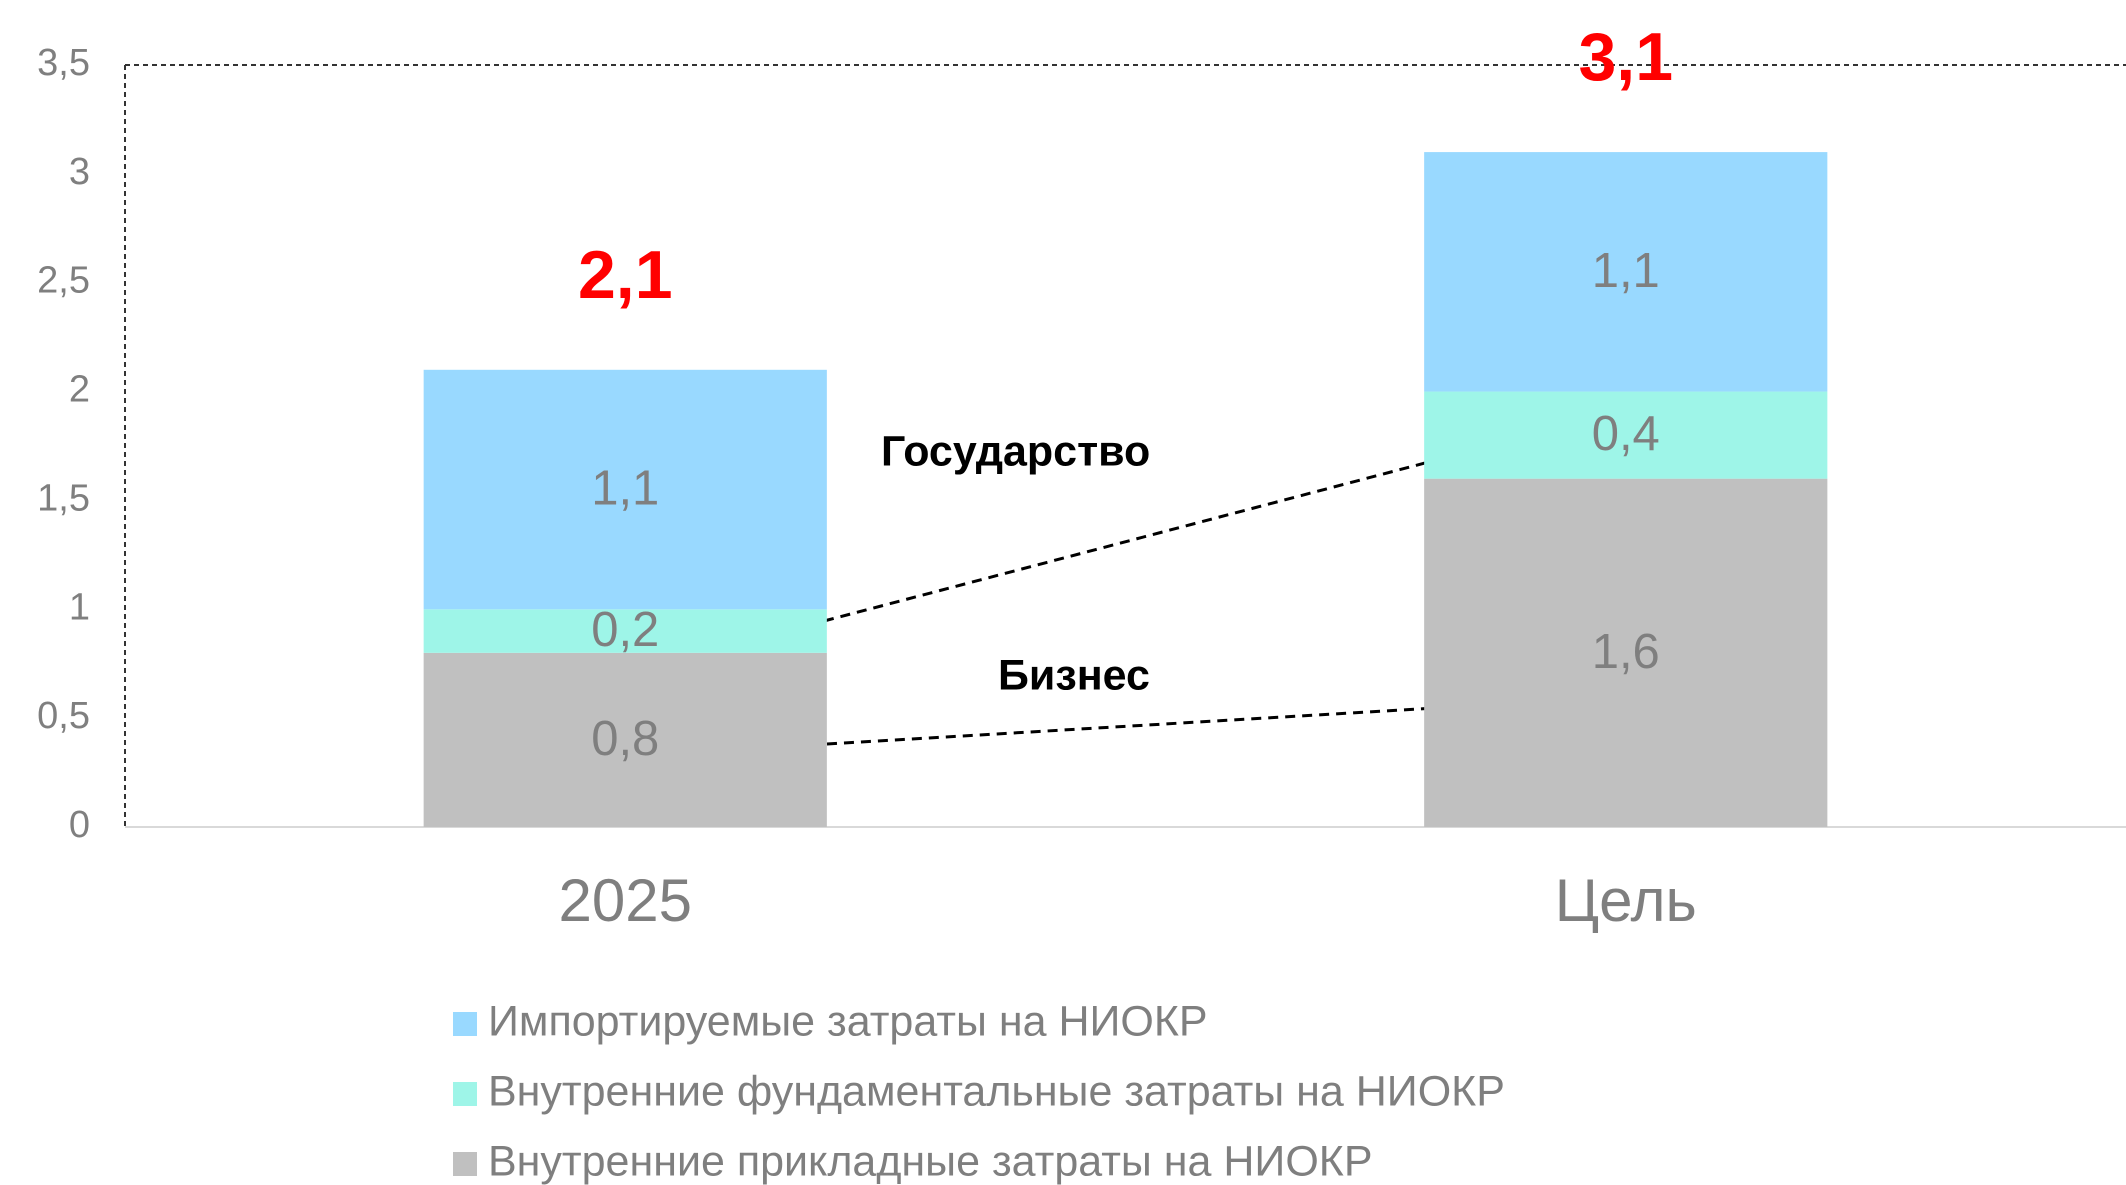 This screenshot has height=1185, width=2126. Describe the element at coordinates (79, 825) in the screenshot. I see `y-tick-label: 0` at that location.